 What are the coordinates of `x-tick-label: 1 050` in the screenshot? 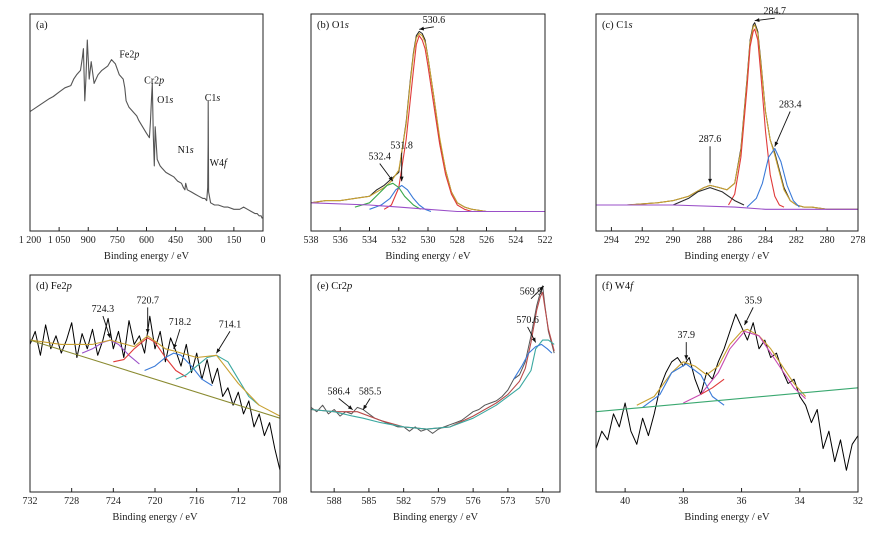 It's located at (59, 240).